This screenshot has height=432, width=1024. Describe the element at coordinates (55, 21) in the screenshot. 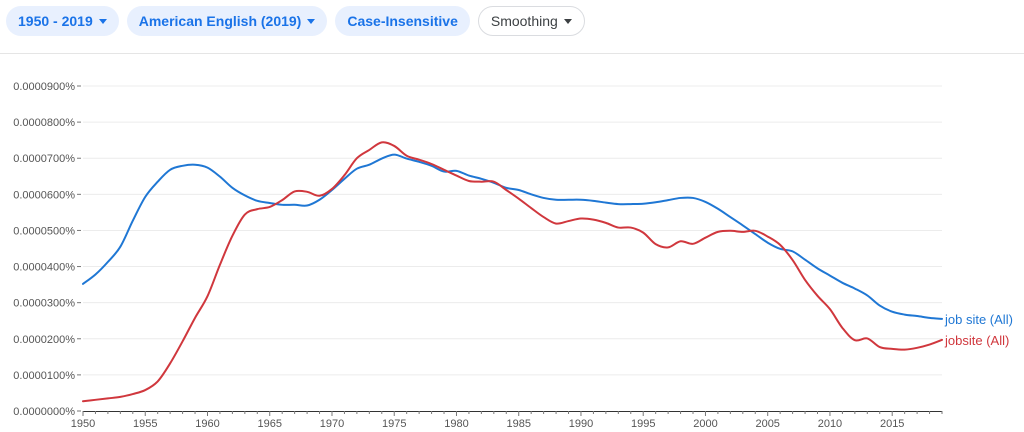

I see `year-range-label: 1950 - 2019` at that location.